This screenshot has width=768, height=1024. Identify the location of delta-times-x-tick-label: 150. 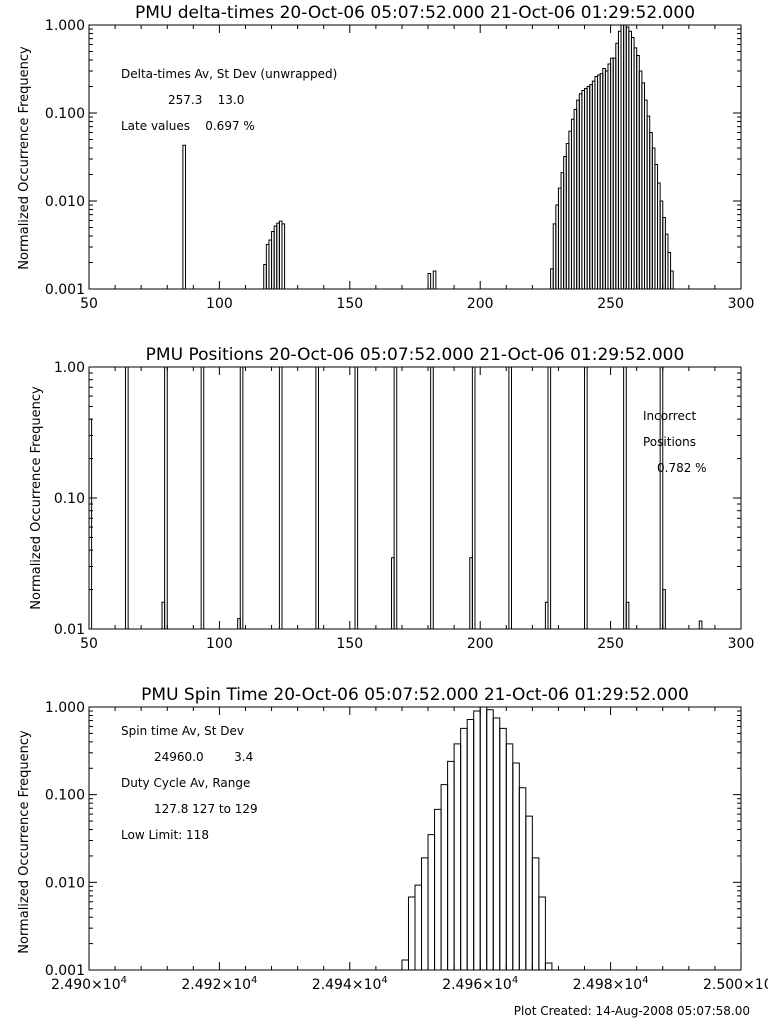
(349, 304).